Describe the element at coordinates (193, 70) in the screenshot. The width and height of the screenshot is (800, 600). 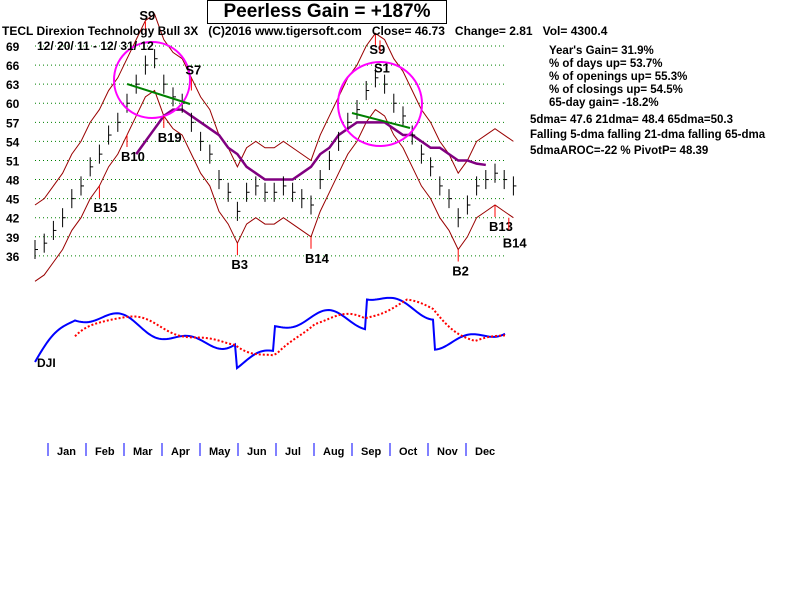
I see `signal-label: S7` at that location.